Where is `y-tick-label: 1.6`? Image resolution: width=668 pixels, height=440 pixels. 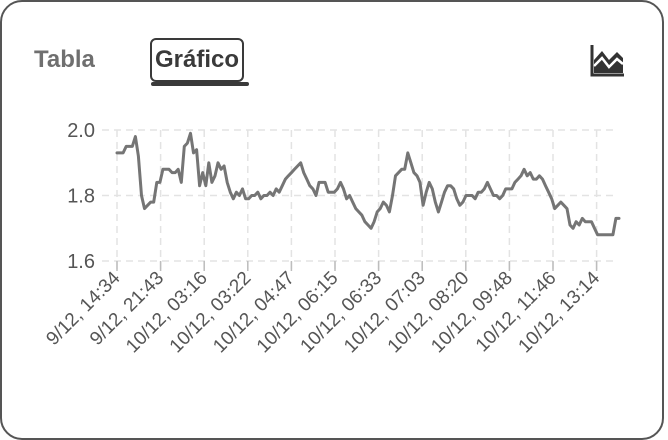
y-tick-label: 1.6 is located at coordinates (81, 262).